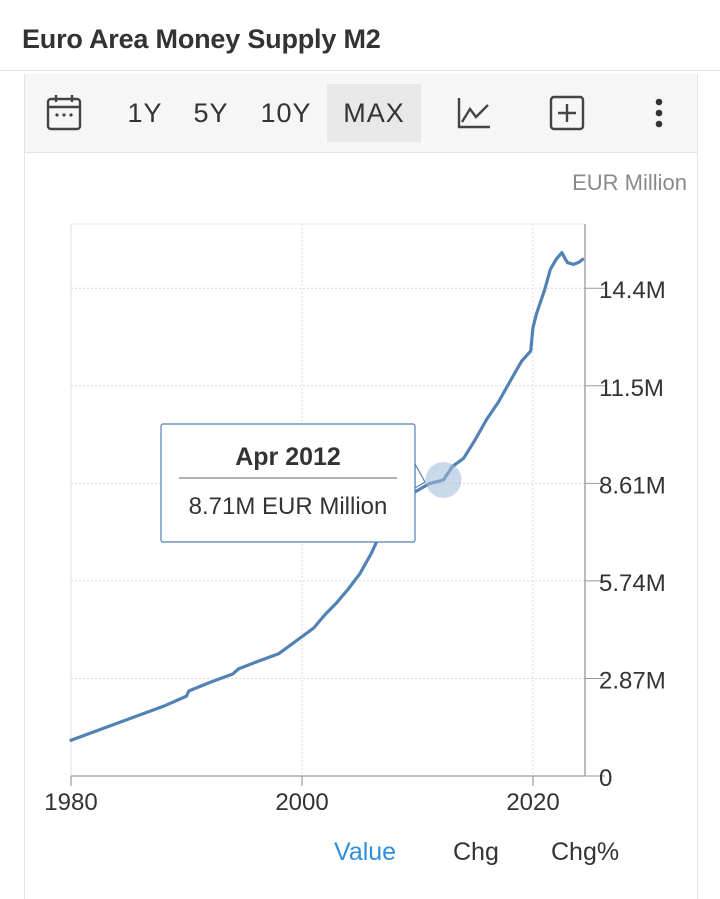  Describe the element at coordinates (288, 457) in the screenshot. I see `tooltip-date: Apr 2012` at that location.